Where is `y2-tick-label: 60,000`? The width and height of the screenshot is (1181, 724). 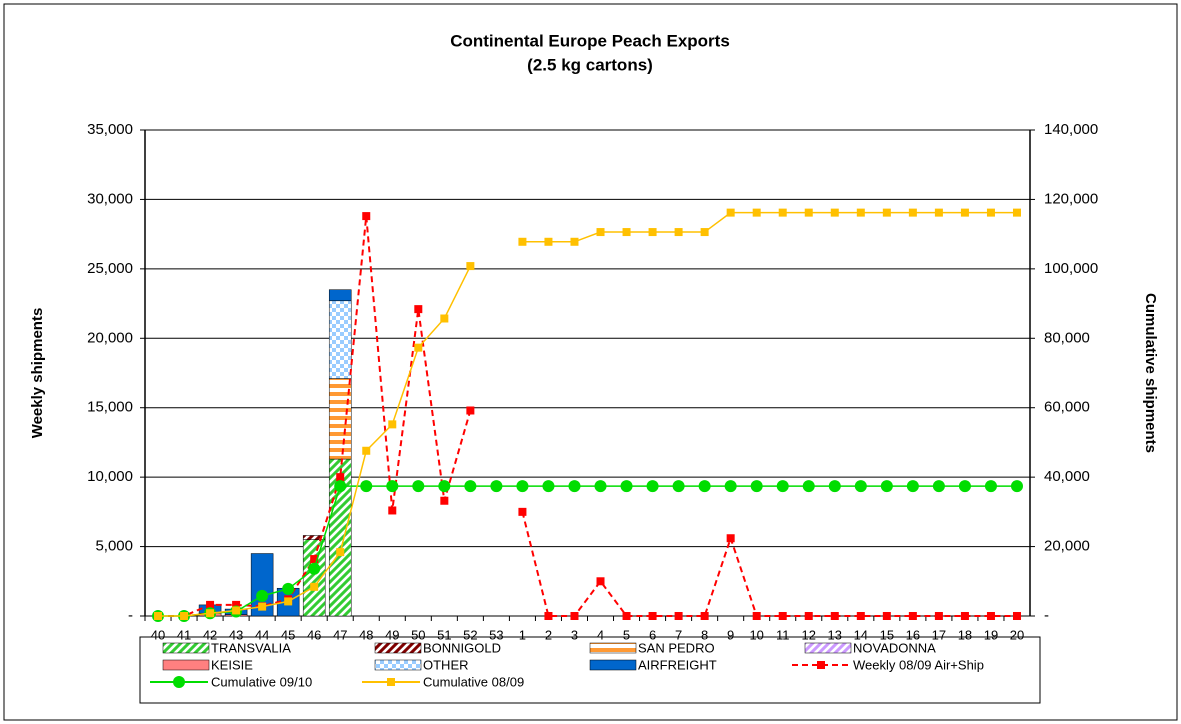
y2-tick-label: 60,000 is located at coordinates (1067, 407).